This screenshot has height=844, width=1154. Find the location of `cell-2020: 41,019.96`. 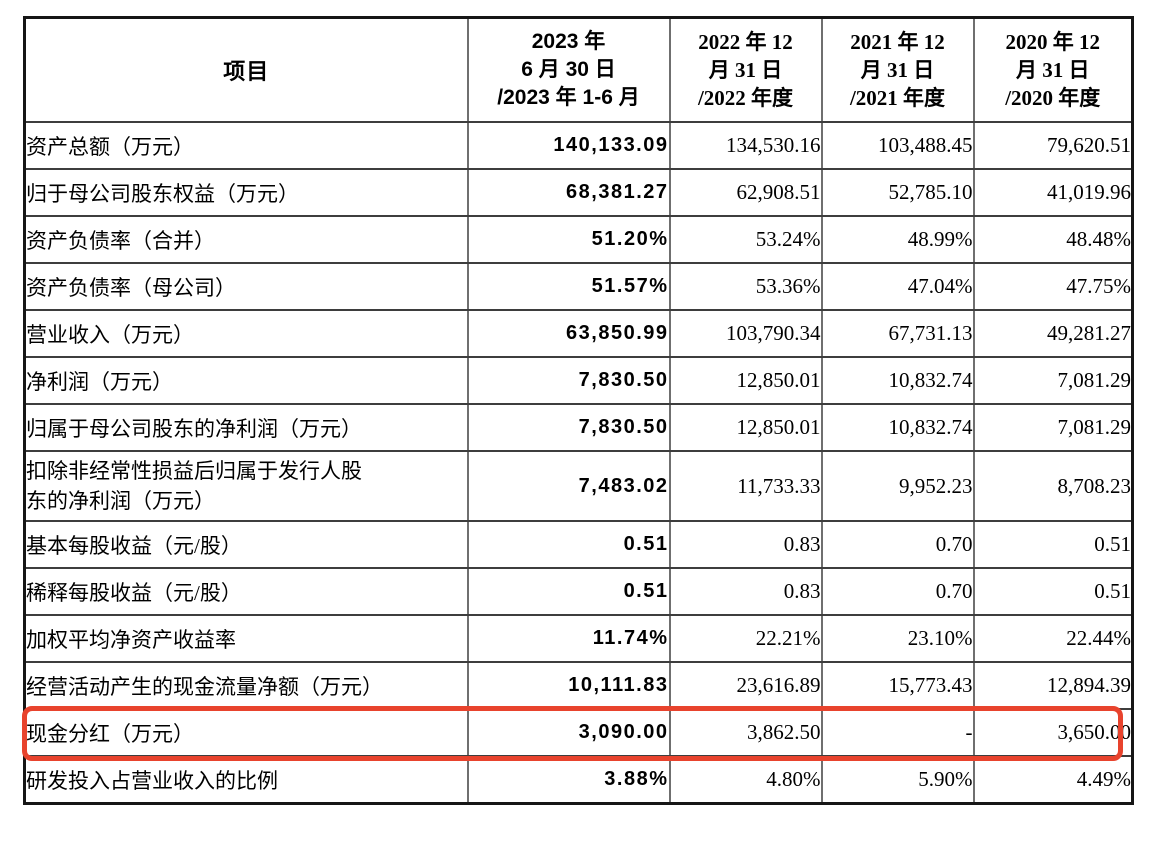

cell-2020: 41,019.96 is located at coordinates (1053, 192).